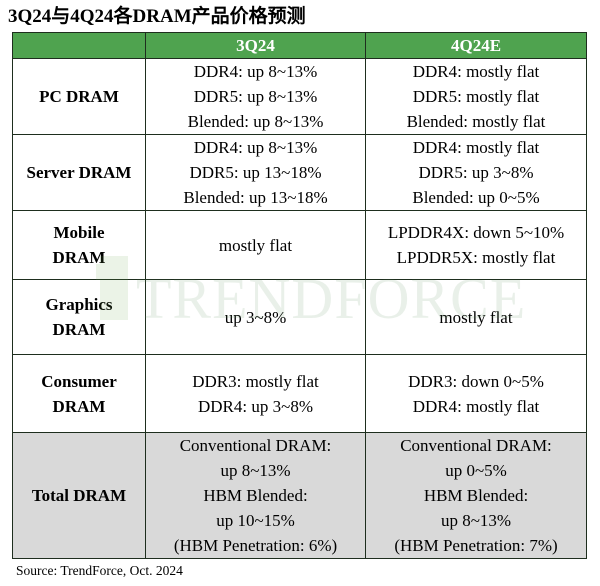  What do you see at coordinates (476, 232) in the screenshot?
I see `cell-text-line: LPDDR4X: down 5~10%` at bounding box center [476, 232].